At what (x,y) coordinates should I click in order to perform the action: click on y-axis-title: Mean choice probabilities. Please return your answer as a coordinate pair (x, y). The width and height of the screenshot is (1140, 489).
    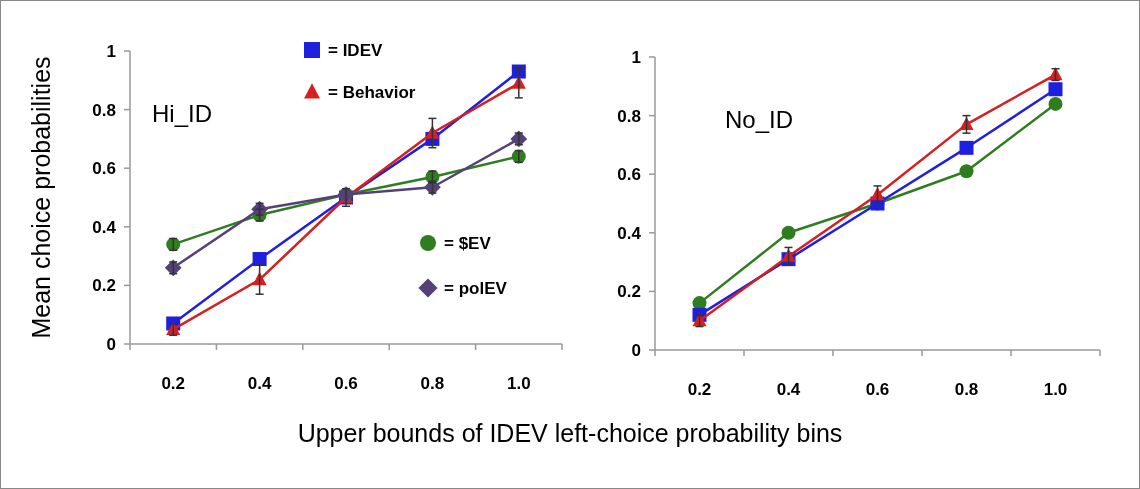
    Looking at the image, I should click on (41, 197).